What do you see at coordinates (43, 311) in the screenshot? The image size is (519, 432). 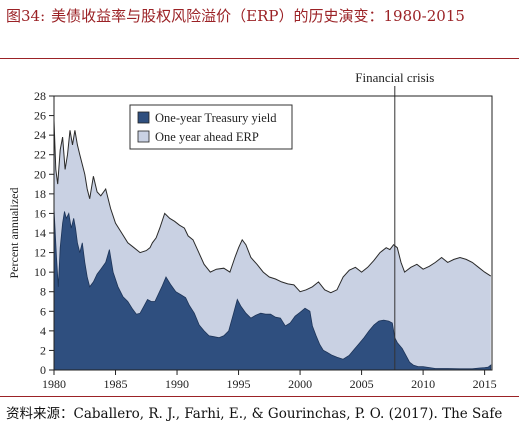 I see `y-tick-label: 6` at bounding box center [43, 311].